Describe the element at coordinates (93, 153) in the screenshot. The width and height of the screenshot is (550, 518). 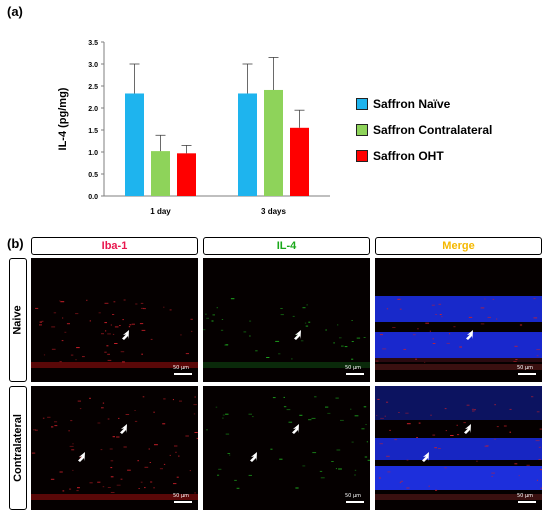
I see `y-tick-label: 1.0` at that location.